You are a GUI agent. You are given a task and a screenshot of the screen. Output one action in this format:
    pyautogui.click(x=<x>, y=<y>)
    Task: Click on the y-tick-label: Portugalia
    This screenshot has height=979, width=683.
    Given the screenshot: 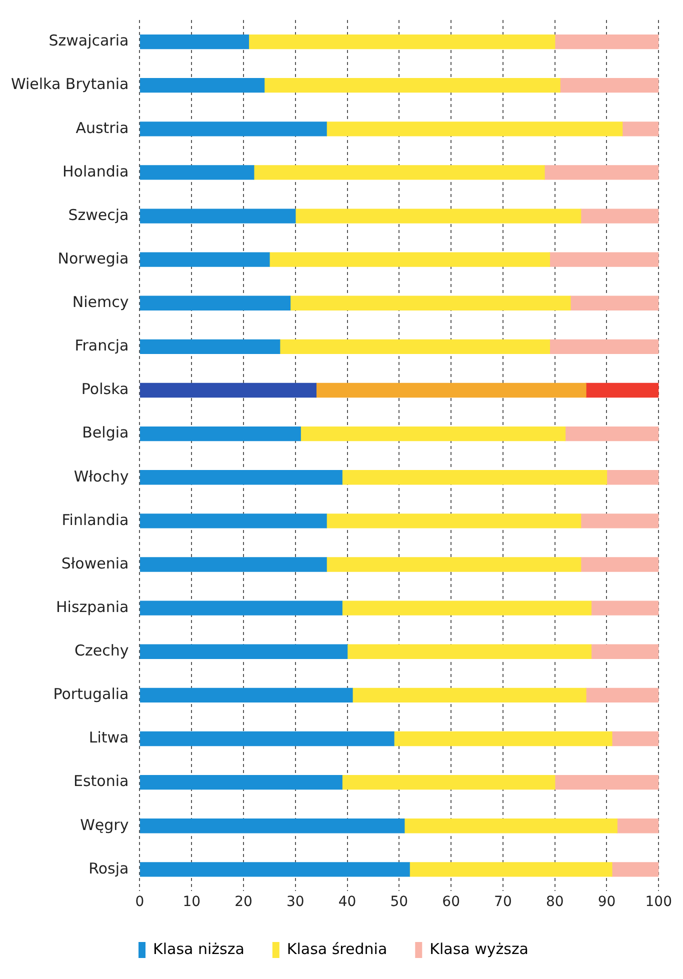 What is the action you would take?
    pyautogui.click(x=91, y=694)
    